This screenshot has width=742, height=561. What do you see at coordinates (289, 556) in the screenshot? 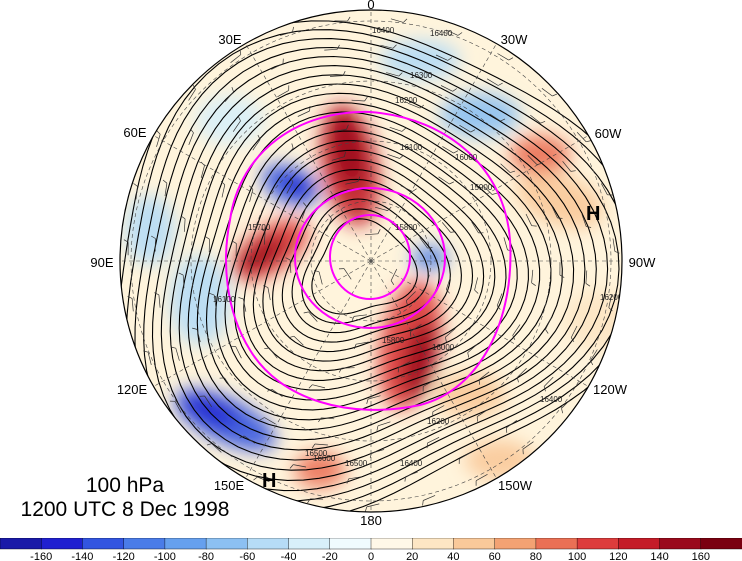
I see `colorbar-tick-label: -40` at bounding box center [289, 556].